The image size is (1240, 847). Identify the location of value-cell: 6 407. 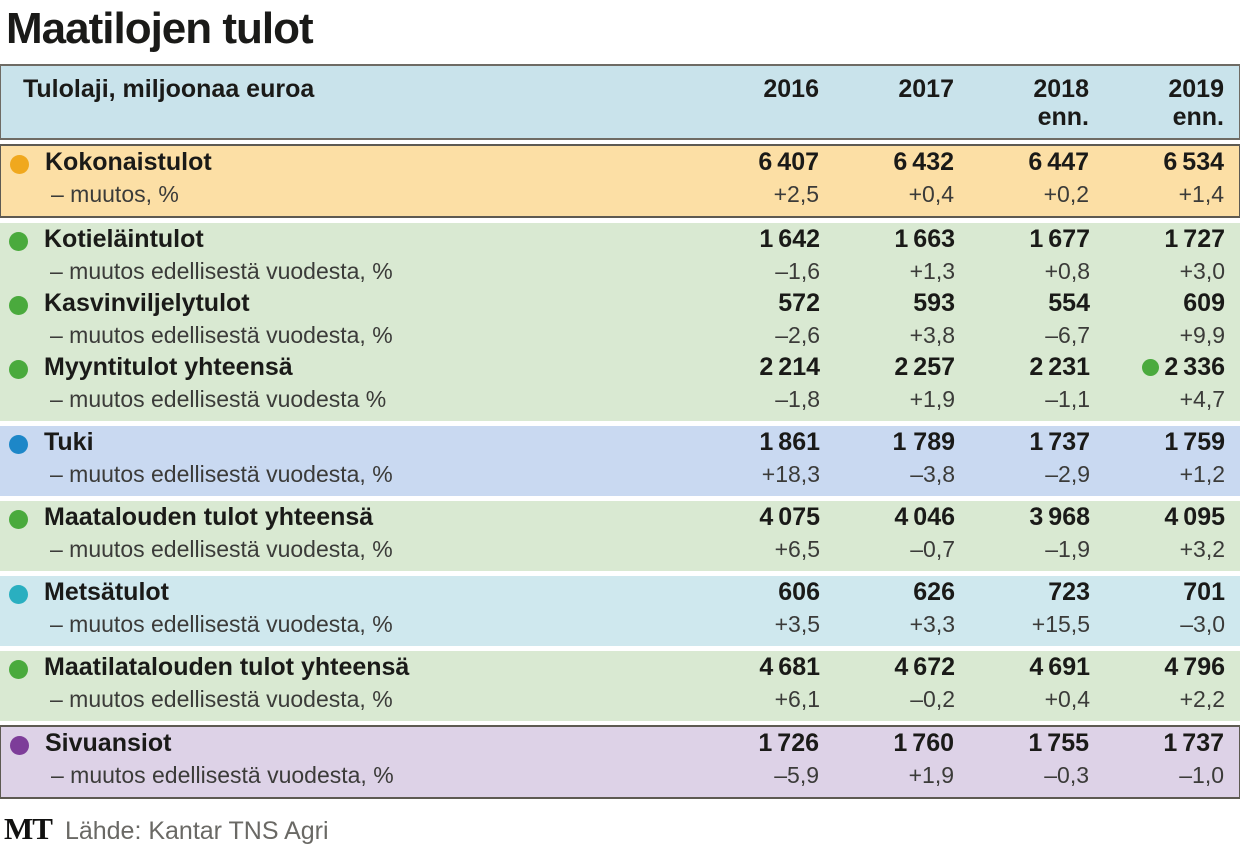
(788, 162).